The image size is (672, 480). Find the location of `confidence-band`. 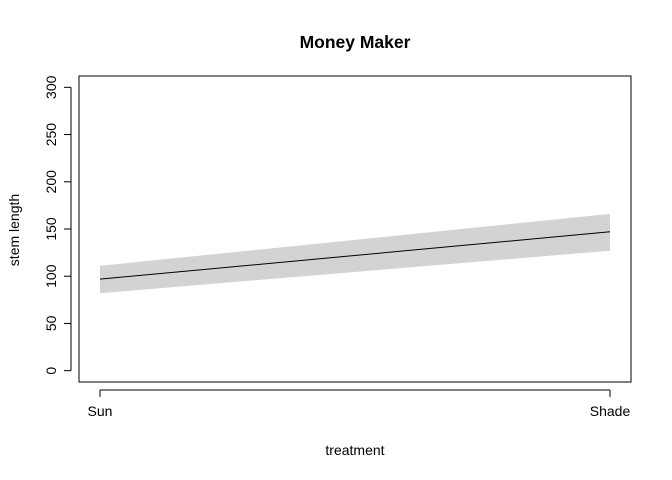

confidence-band is located at coordinates (355, 253).